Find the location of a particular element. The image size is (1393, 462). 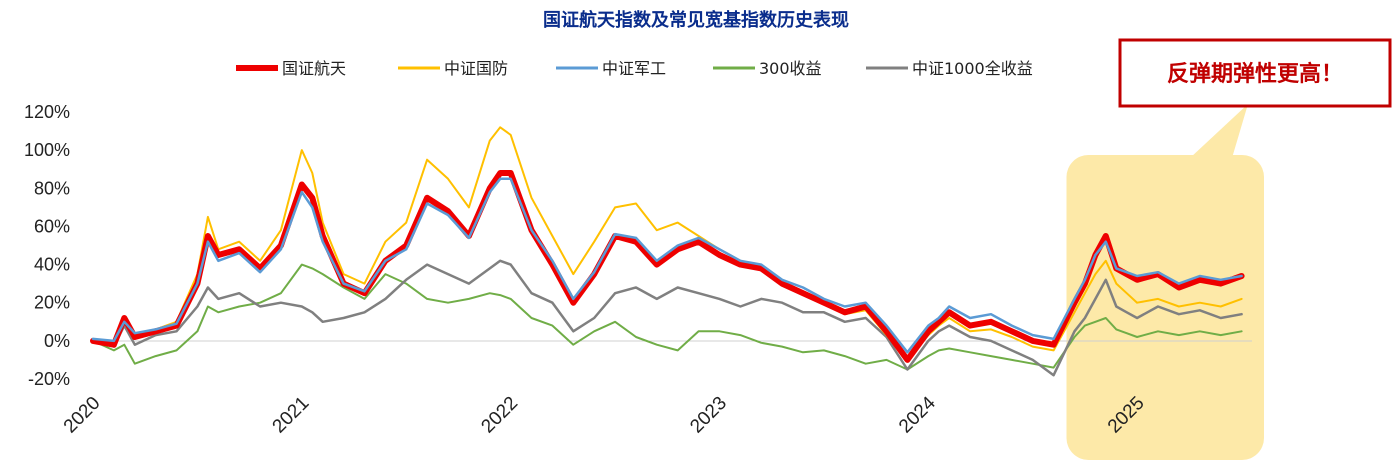

callout-frame is located at coordinates (1255, 73).